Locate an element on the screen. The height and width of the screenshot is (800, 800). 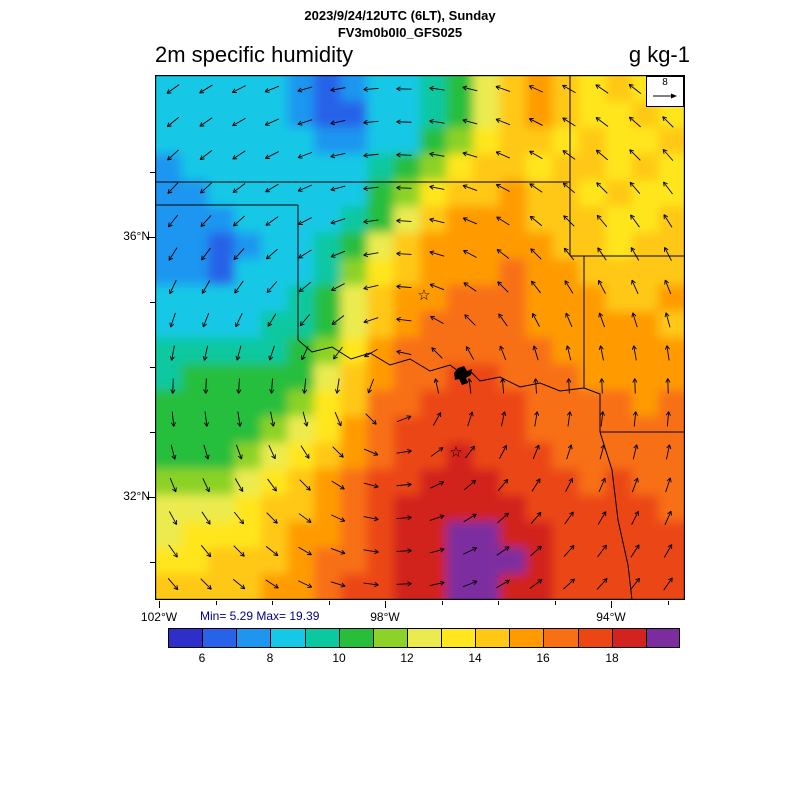
minmax-stats: Min= 5.29 Max= 19.39 is located at coordinates (260, 616).